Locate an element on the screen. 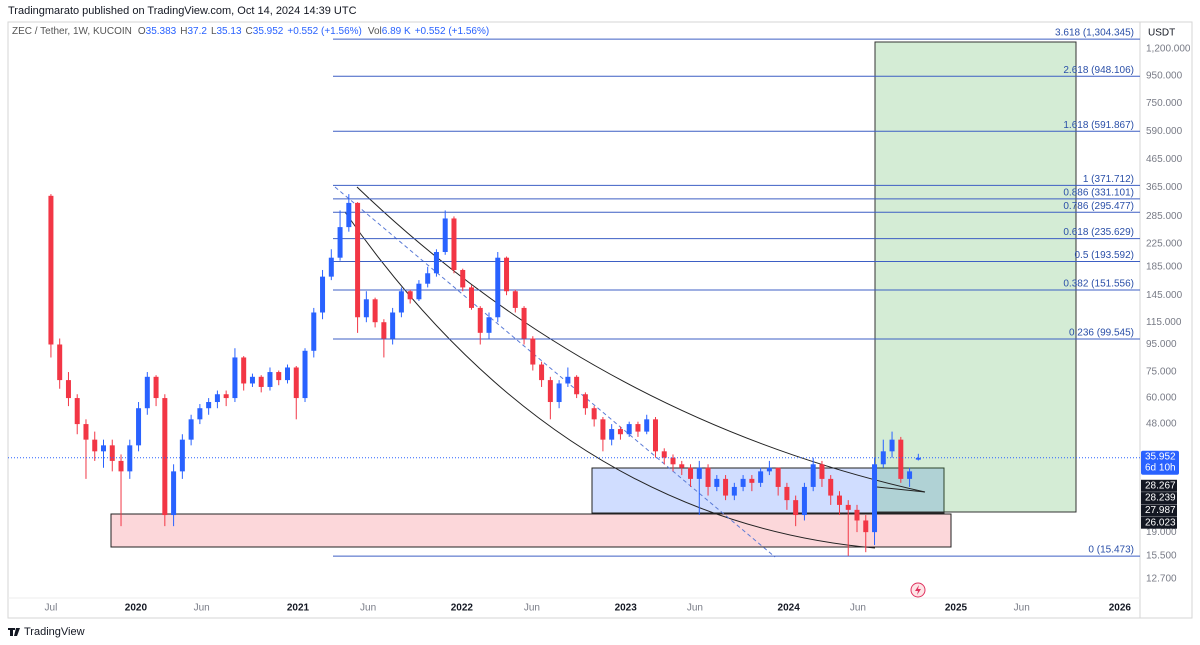 This screenshot has height=645, width=1200. price-label: 26.023 is located at coordinates (1160, 522).